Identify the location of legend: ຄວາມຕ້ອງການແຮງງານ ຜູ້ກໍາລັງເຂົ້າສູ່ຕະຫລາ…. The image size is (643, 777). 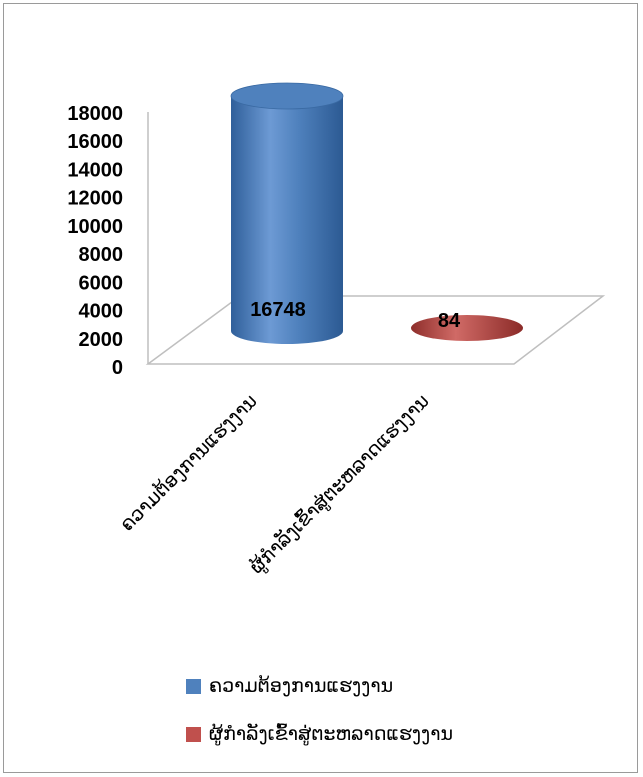
(319, 716).